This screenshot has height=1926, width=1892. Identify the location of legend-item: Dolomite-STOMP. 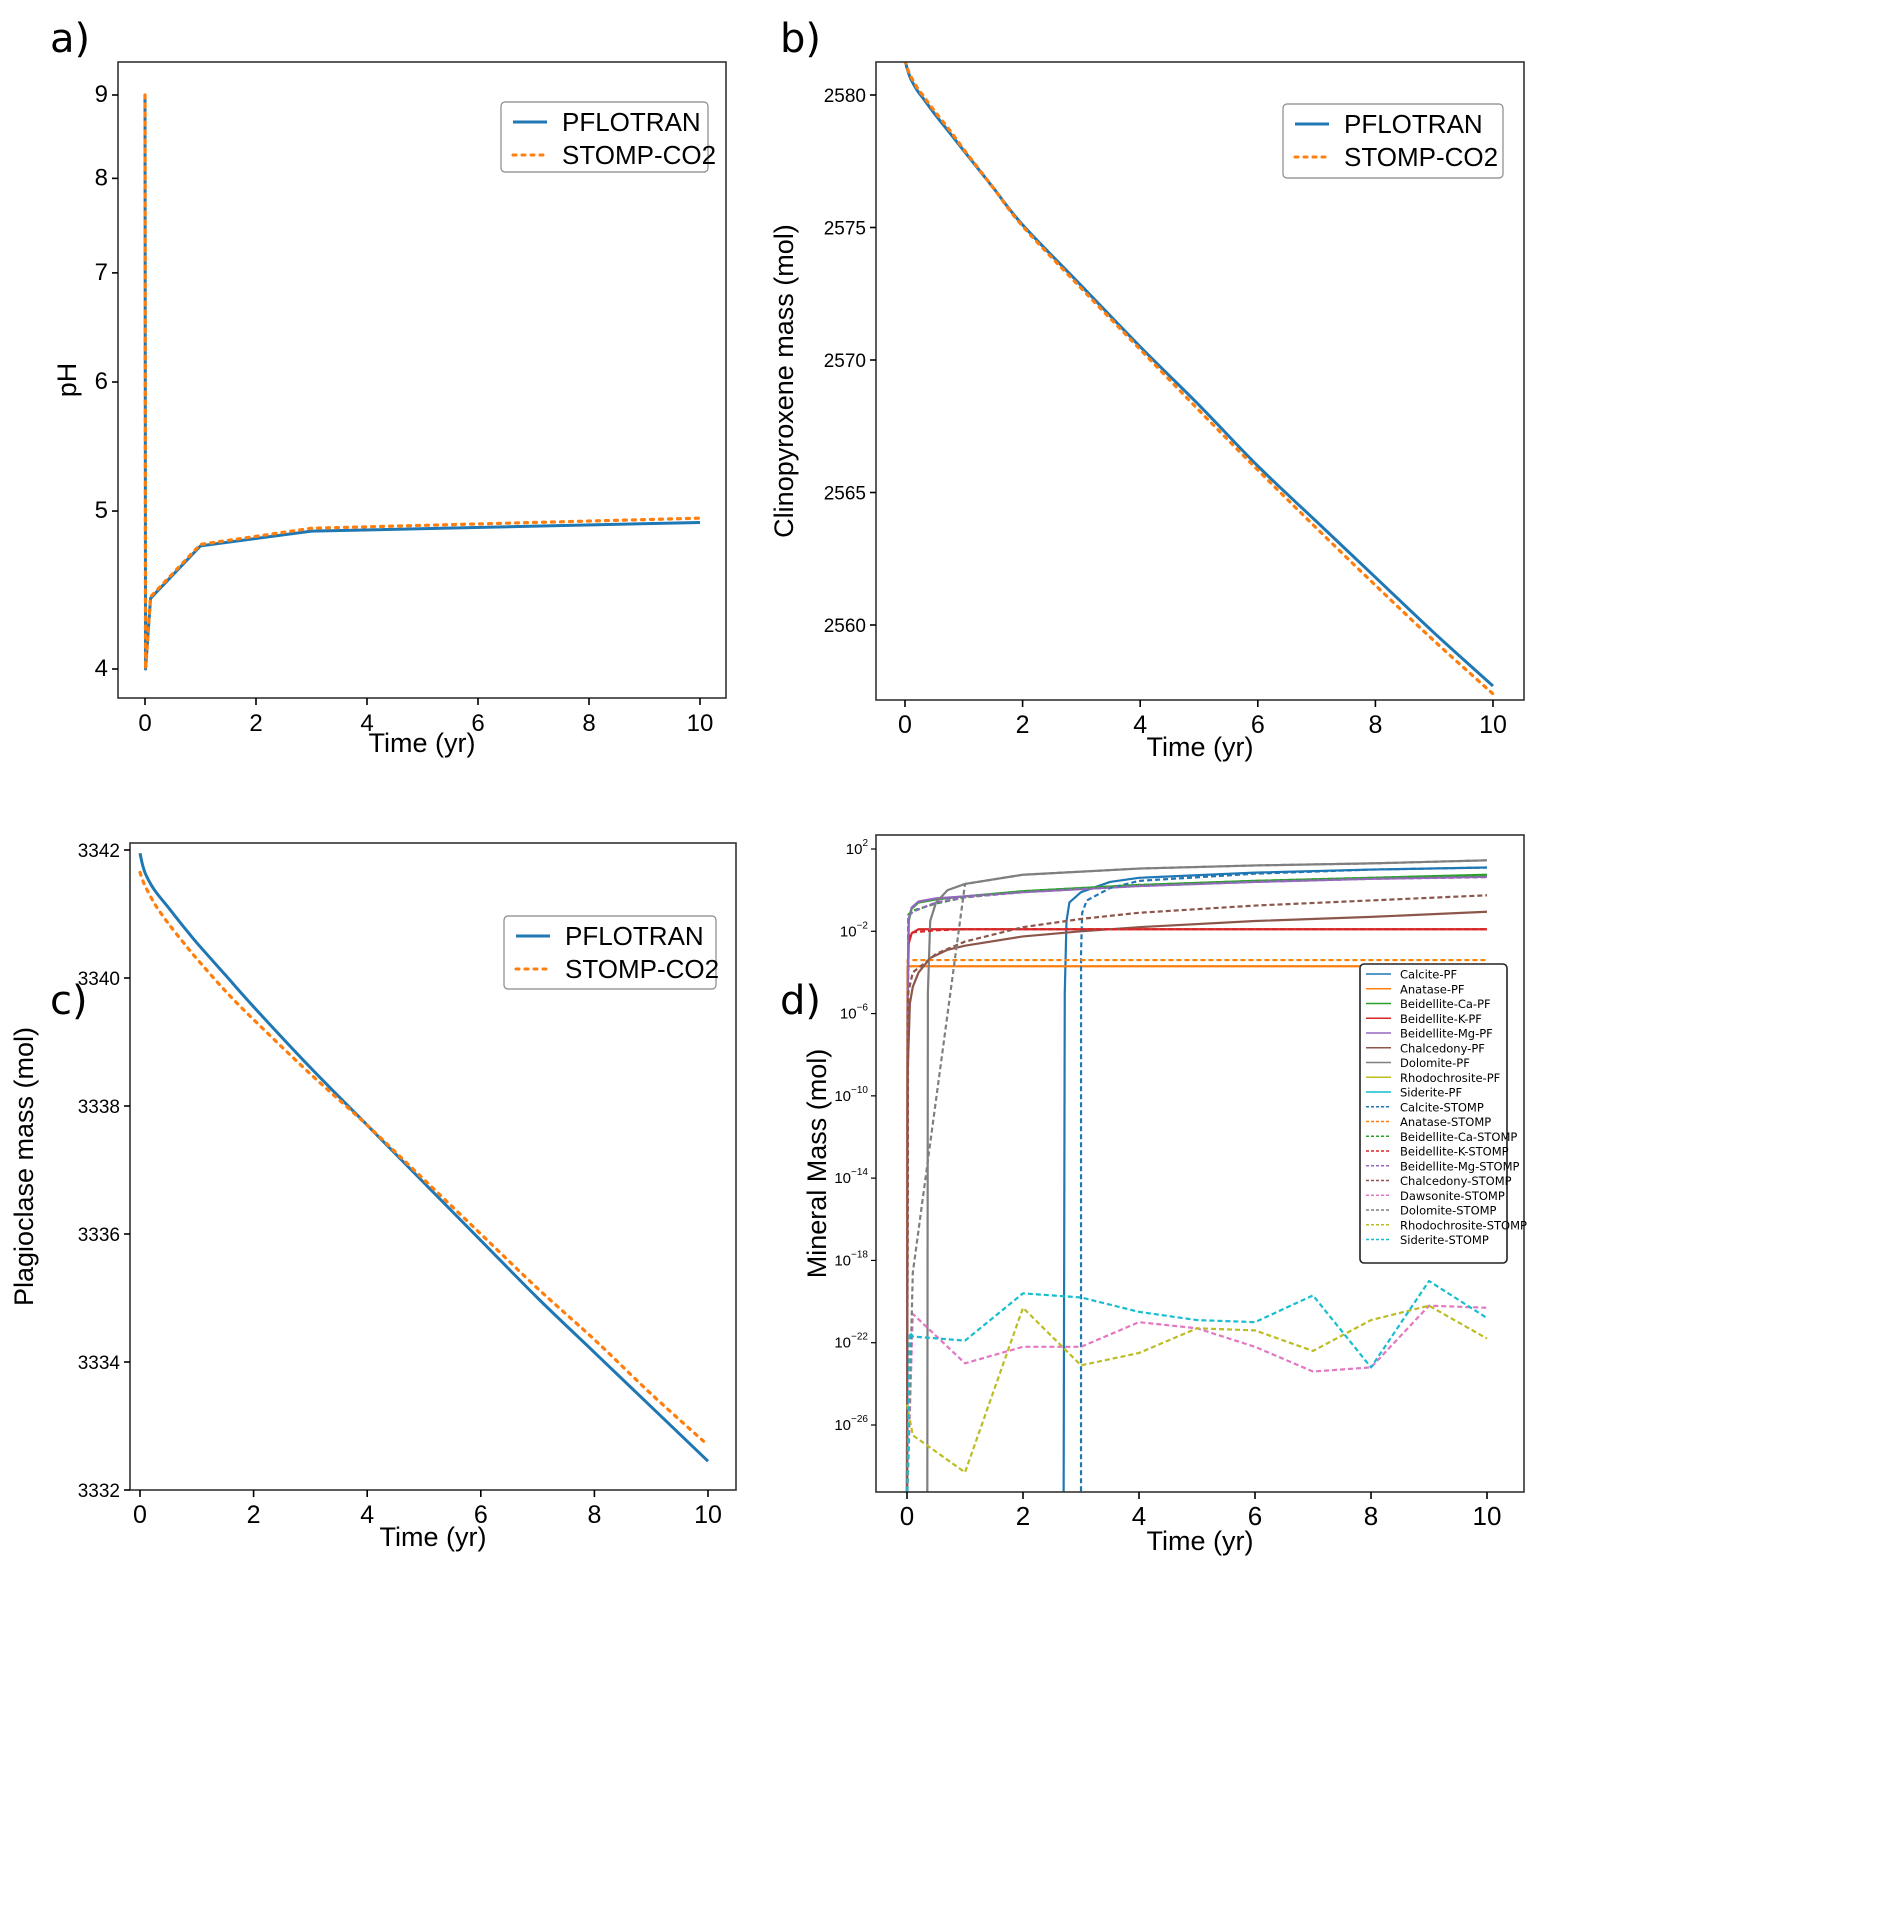
(1431, 1211).